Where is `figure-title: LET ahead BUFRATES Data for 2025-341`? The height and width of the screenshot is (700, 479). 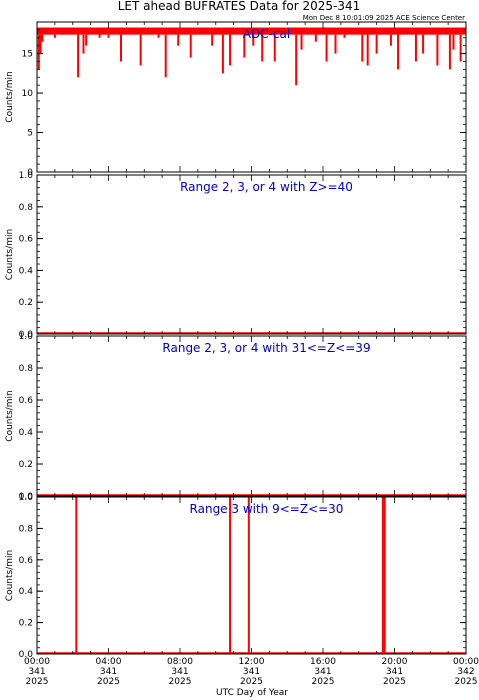 figure-title: LET ahead BUFRATES Data for 2025-341 is located at coordinates (239, 6).